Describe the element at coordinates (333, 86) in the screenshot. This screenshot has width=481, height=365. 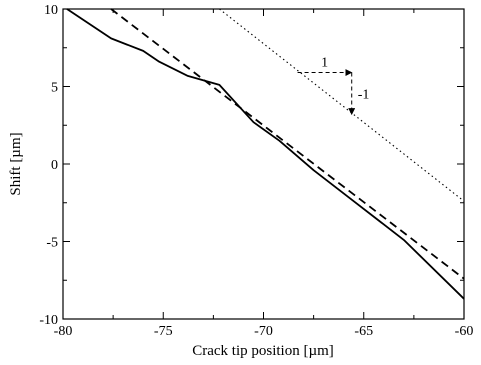
I see `slope-annotation: 1 -1` at that location.